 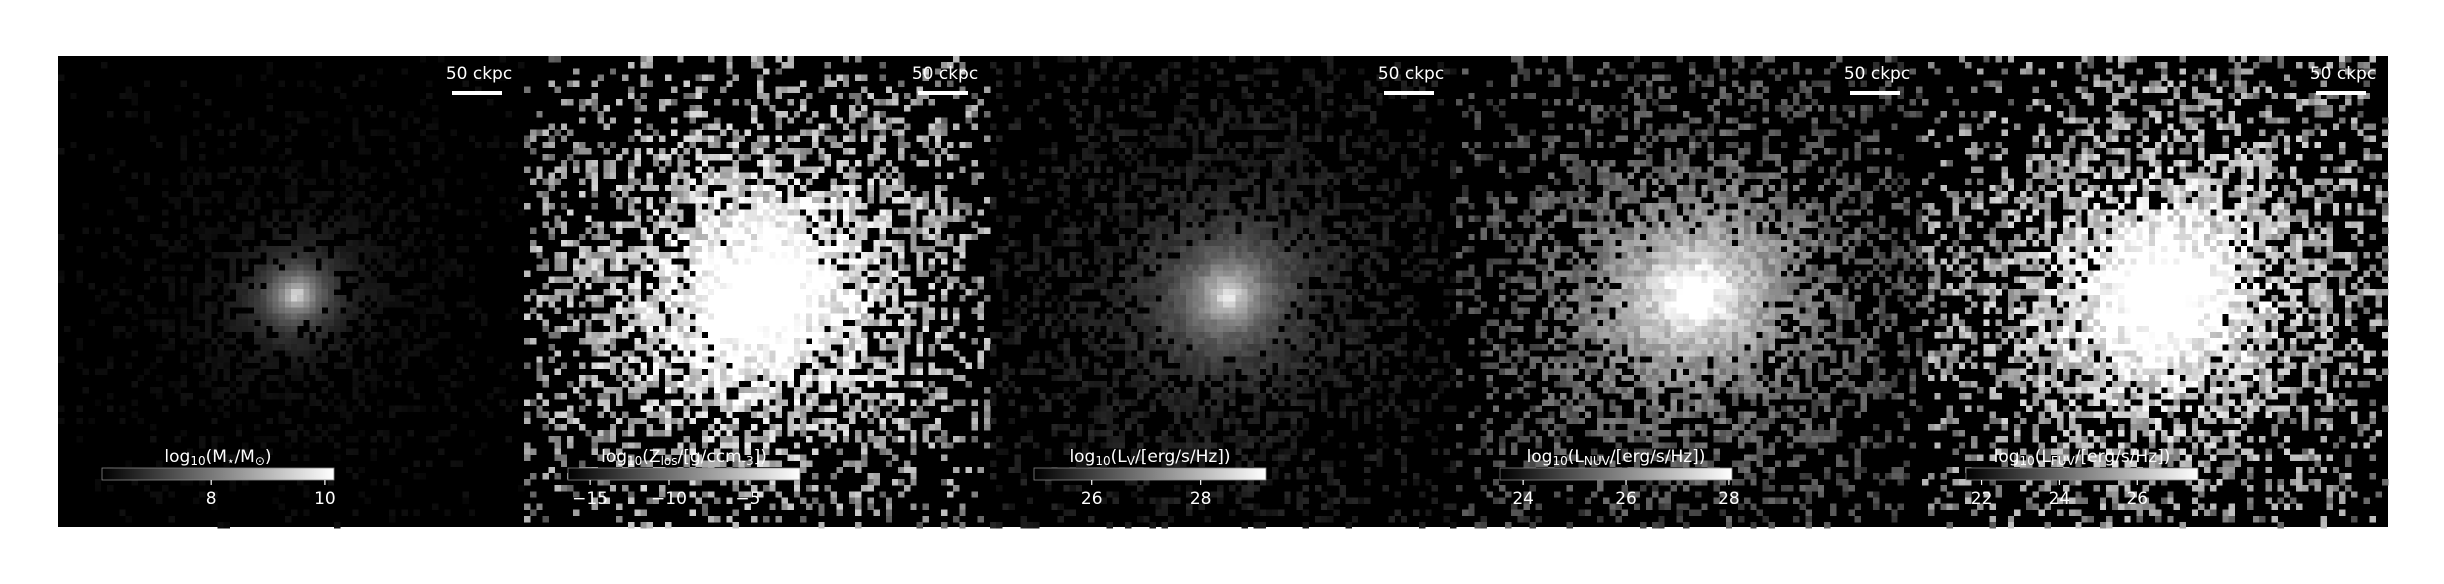 I want to click on colorbar-tick-label: −15, so click(x=590, y=499).